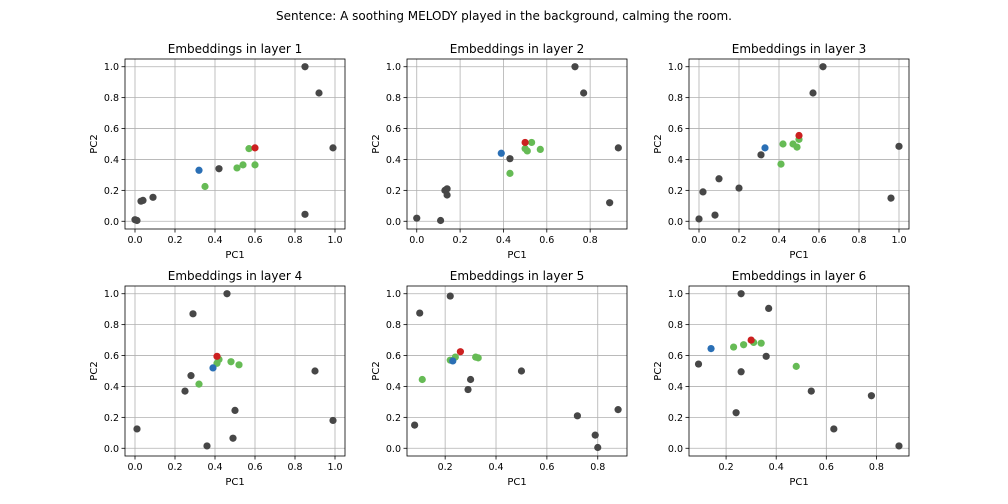 The height and width of the screenshot is (504, 1008). What do you see at coordinates (111, 160) in the screenshot?
I see `y-tick-label: 0.4` at bounding box center [111, 160].